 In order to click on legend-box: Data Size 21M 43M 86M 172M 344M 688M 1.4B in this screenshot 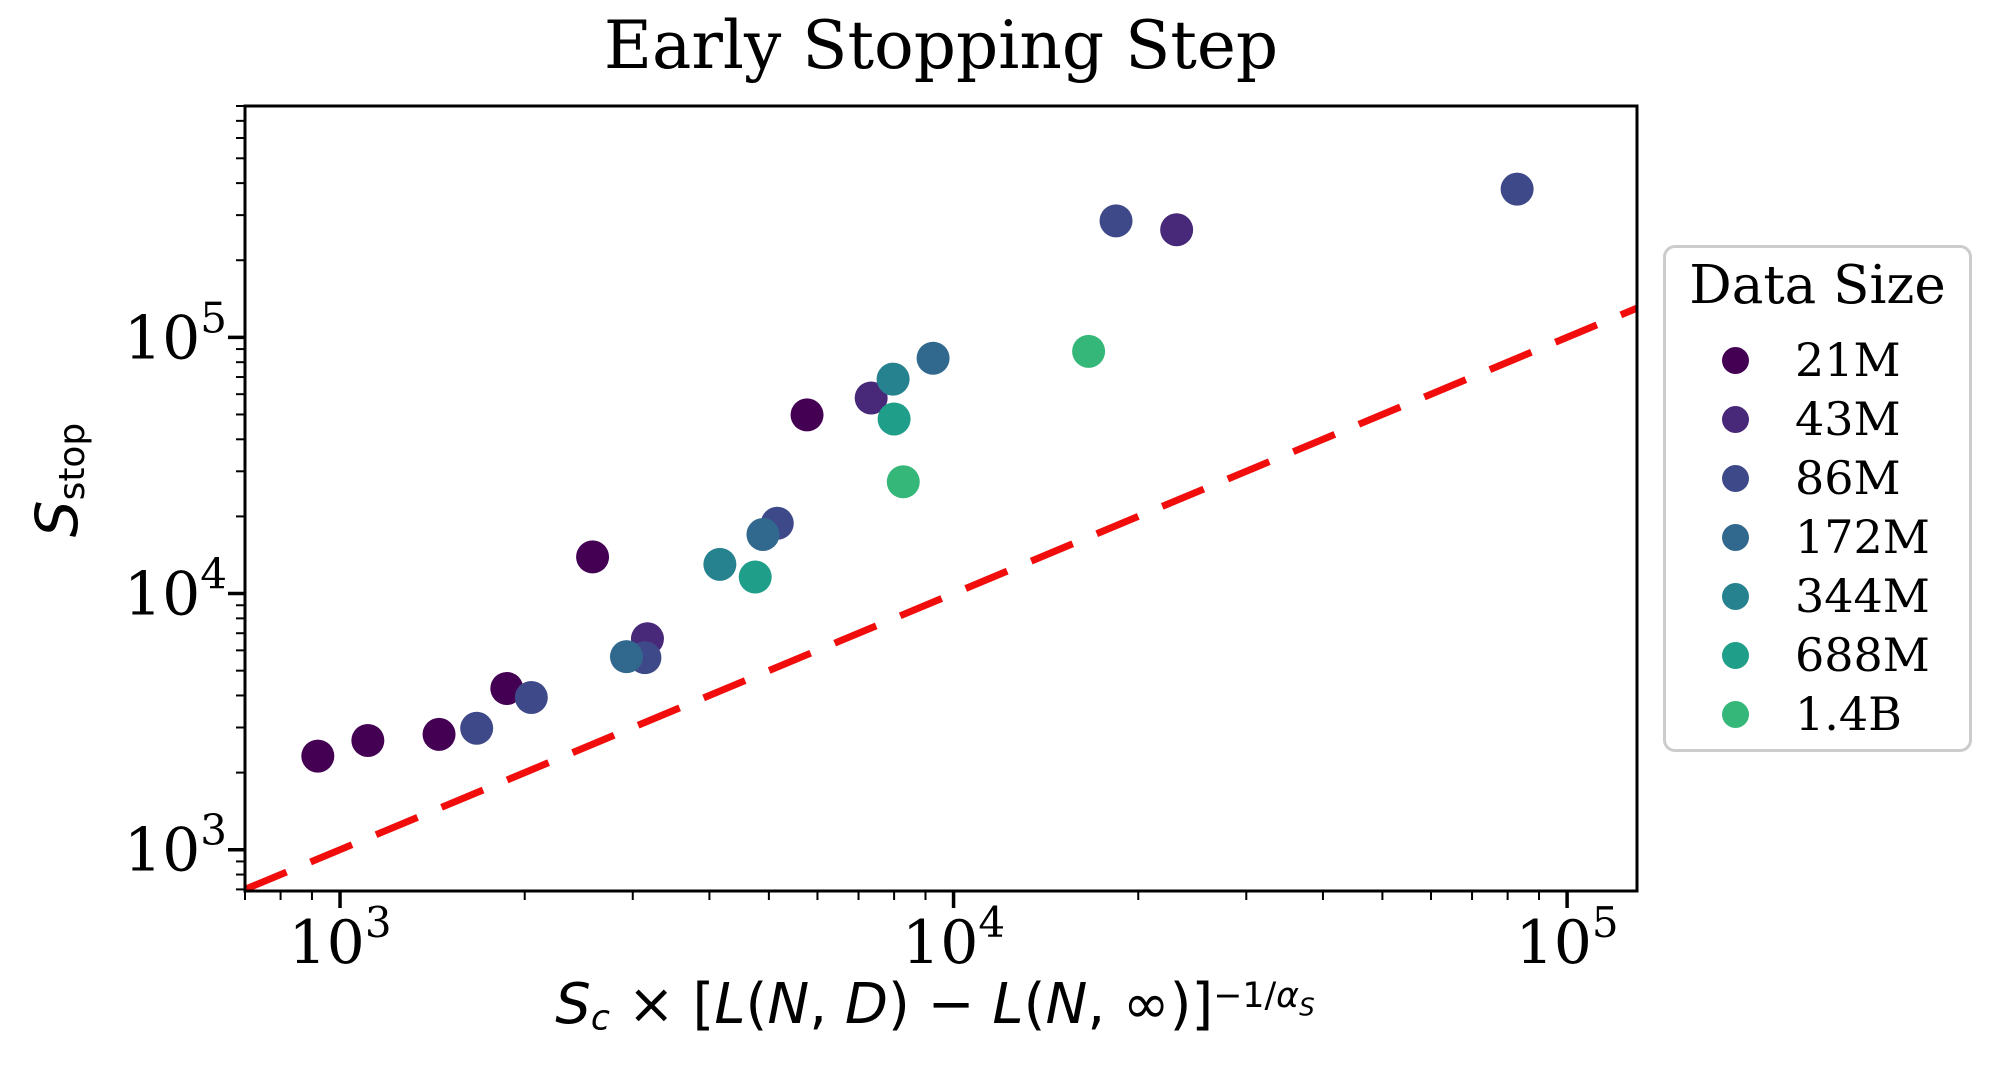, I will do `click(1817, 498)`.